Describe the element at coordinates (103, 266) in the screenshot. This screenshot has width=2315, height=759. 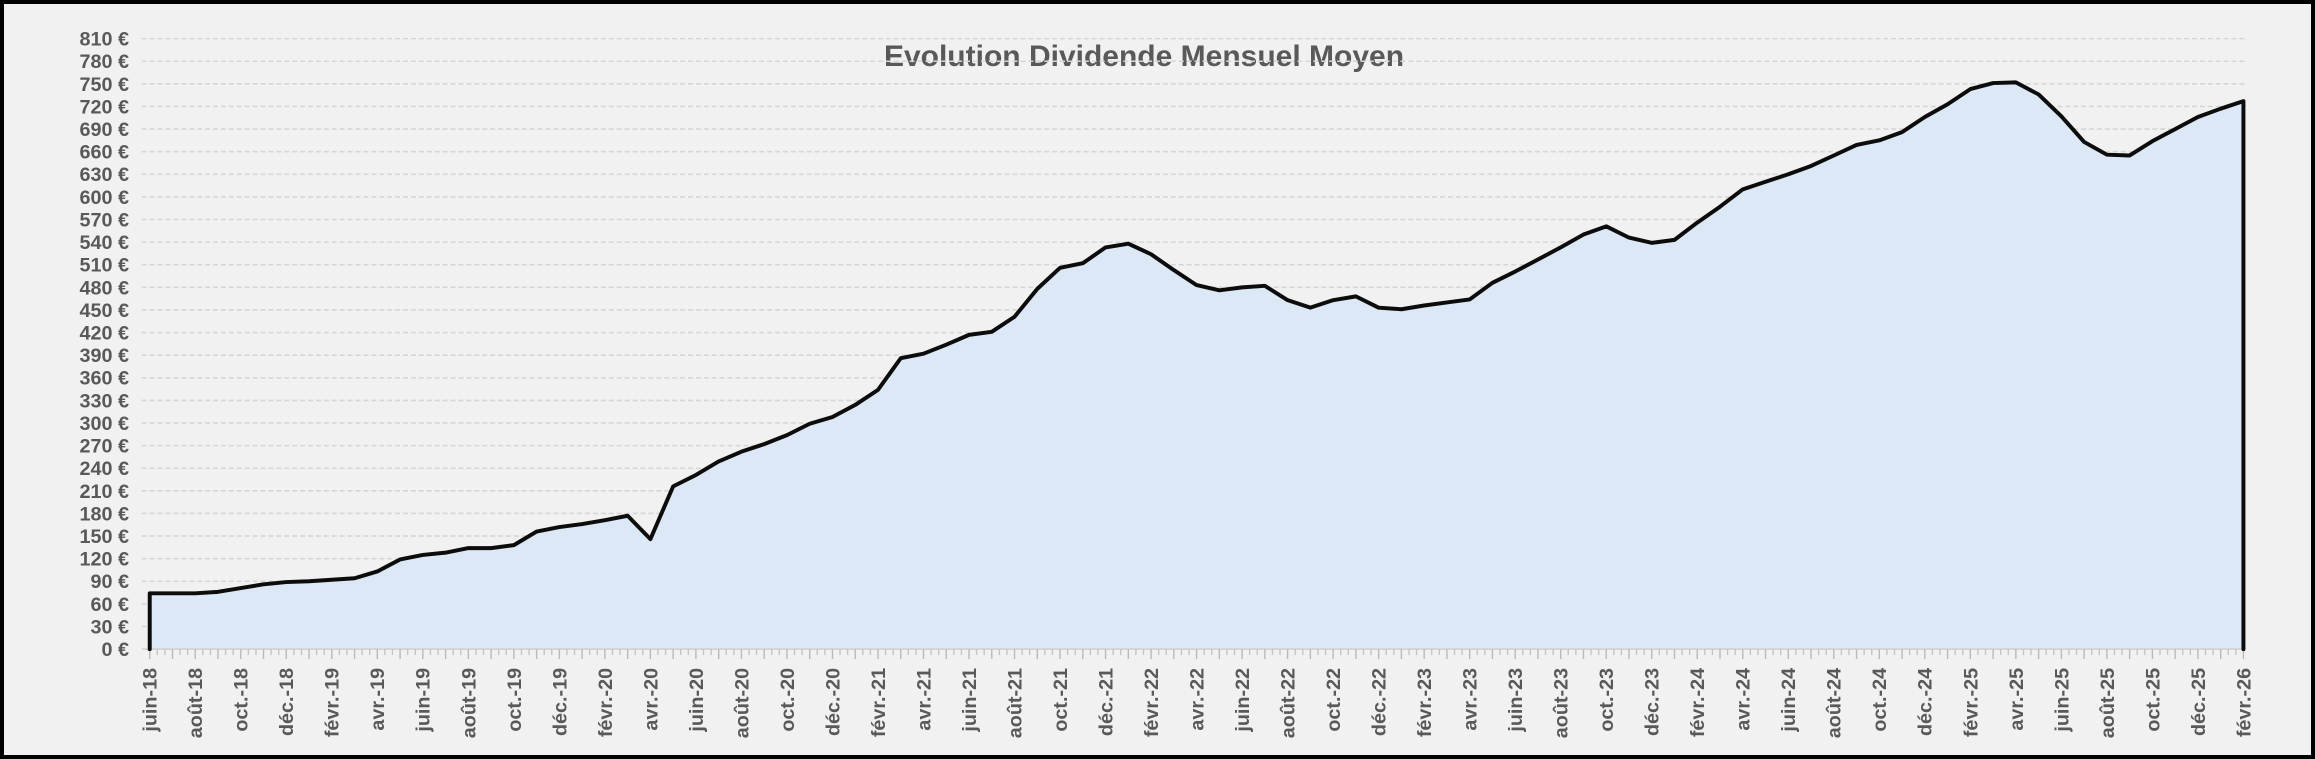
I see `y-axis-label: 510 €` at that location.